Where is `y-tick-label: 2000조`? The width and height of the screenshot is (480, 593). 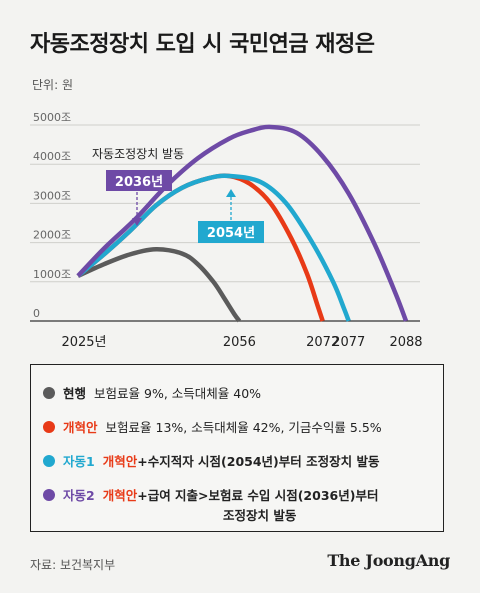 y-tick-label: 2000조 is located at coordinates (52, 235).